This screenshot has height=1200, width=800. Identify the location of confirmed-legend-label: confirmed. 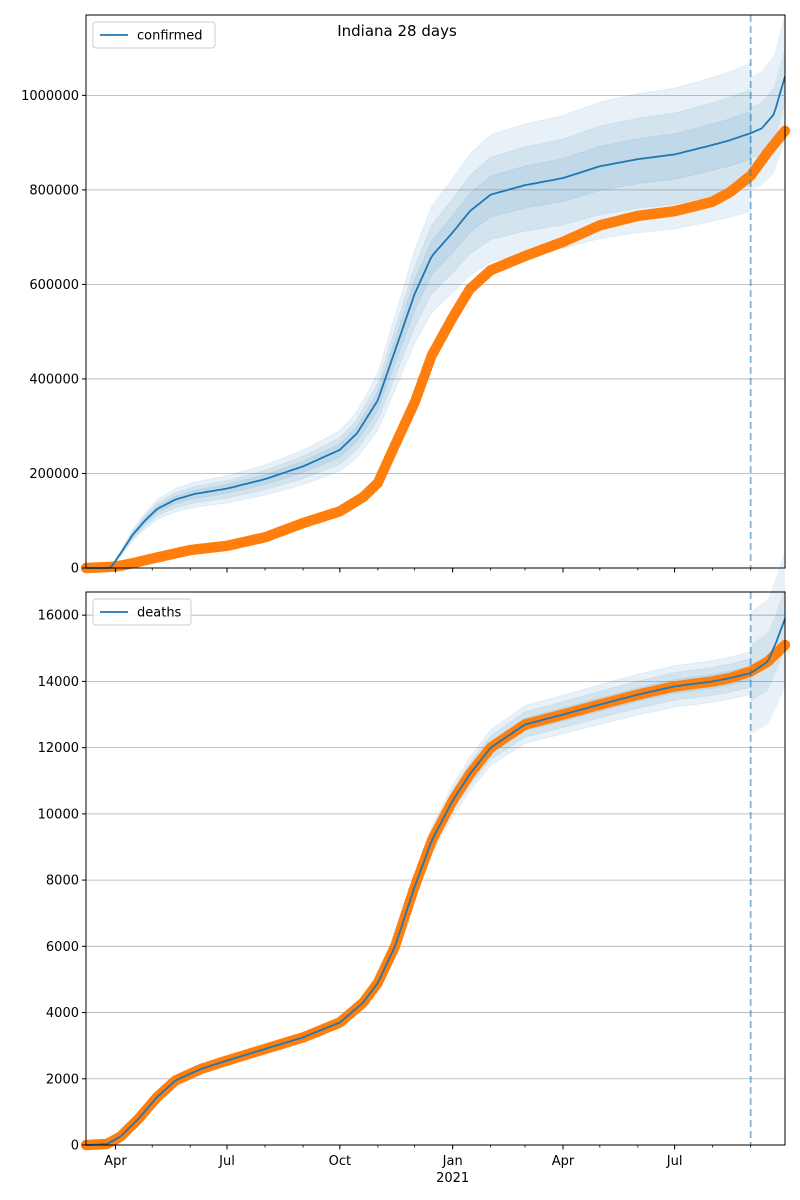
(170, 36).